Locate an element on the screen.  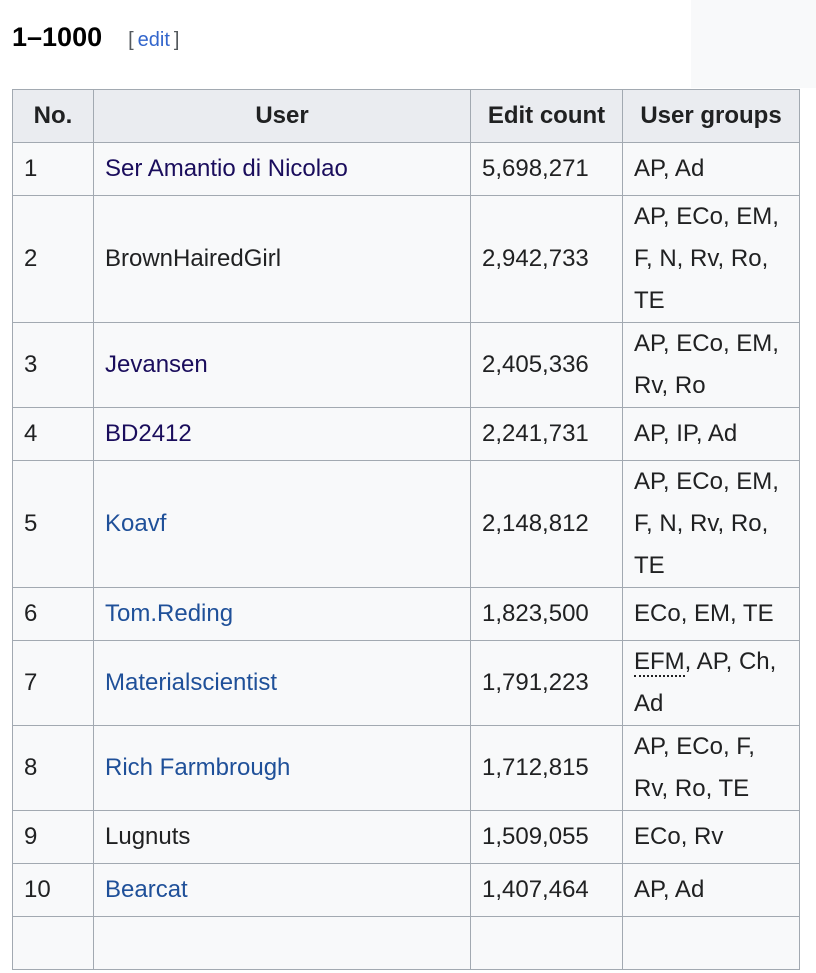
section-title: 1–1000 is located at coordinates (57, 37).